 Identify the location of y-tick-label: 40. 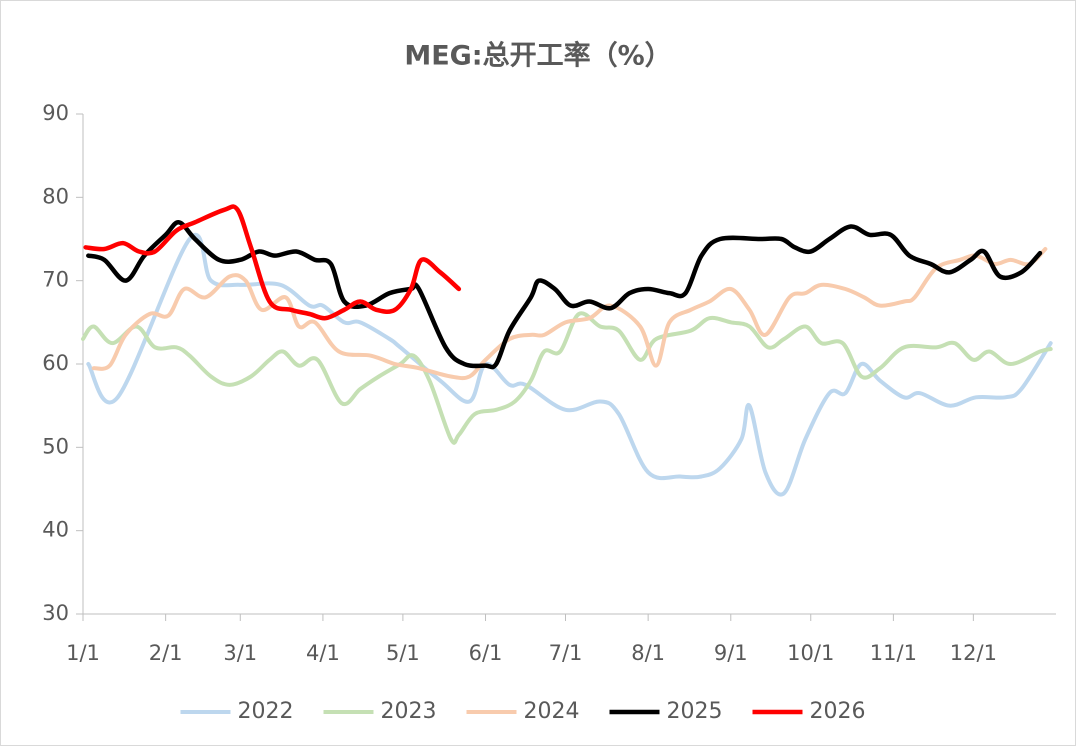
(55, 530).